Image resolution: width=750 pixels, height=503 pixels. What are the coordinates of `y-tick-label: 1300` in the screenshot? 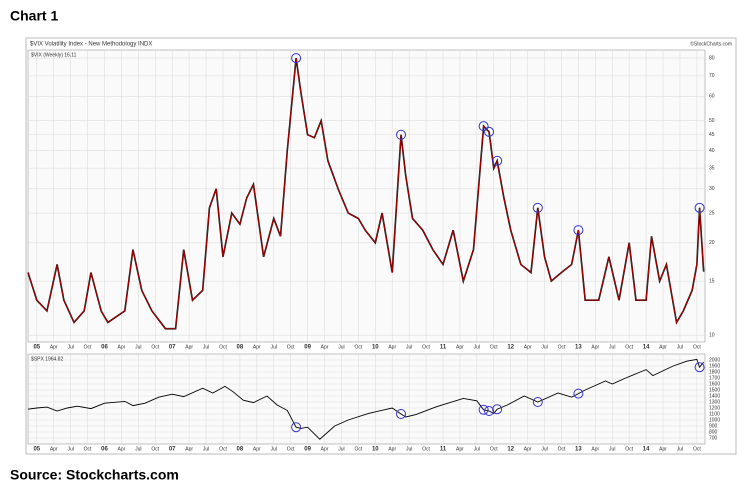 It's located at (714, 402).